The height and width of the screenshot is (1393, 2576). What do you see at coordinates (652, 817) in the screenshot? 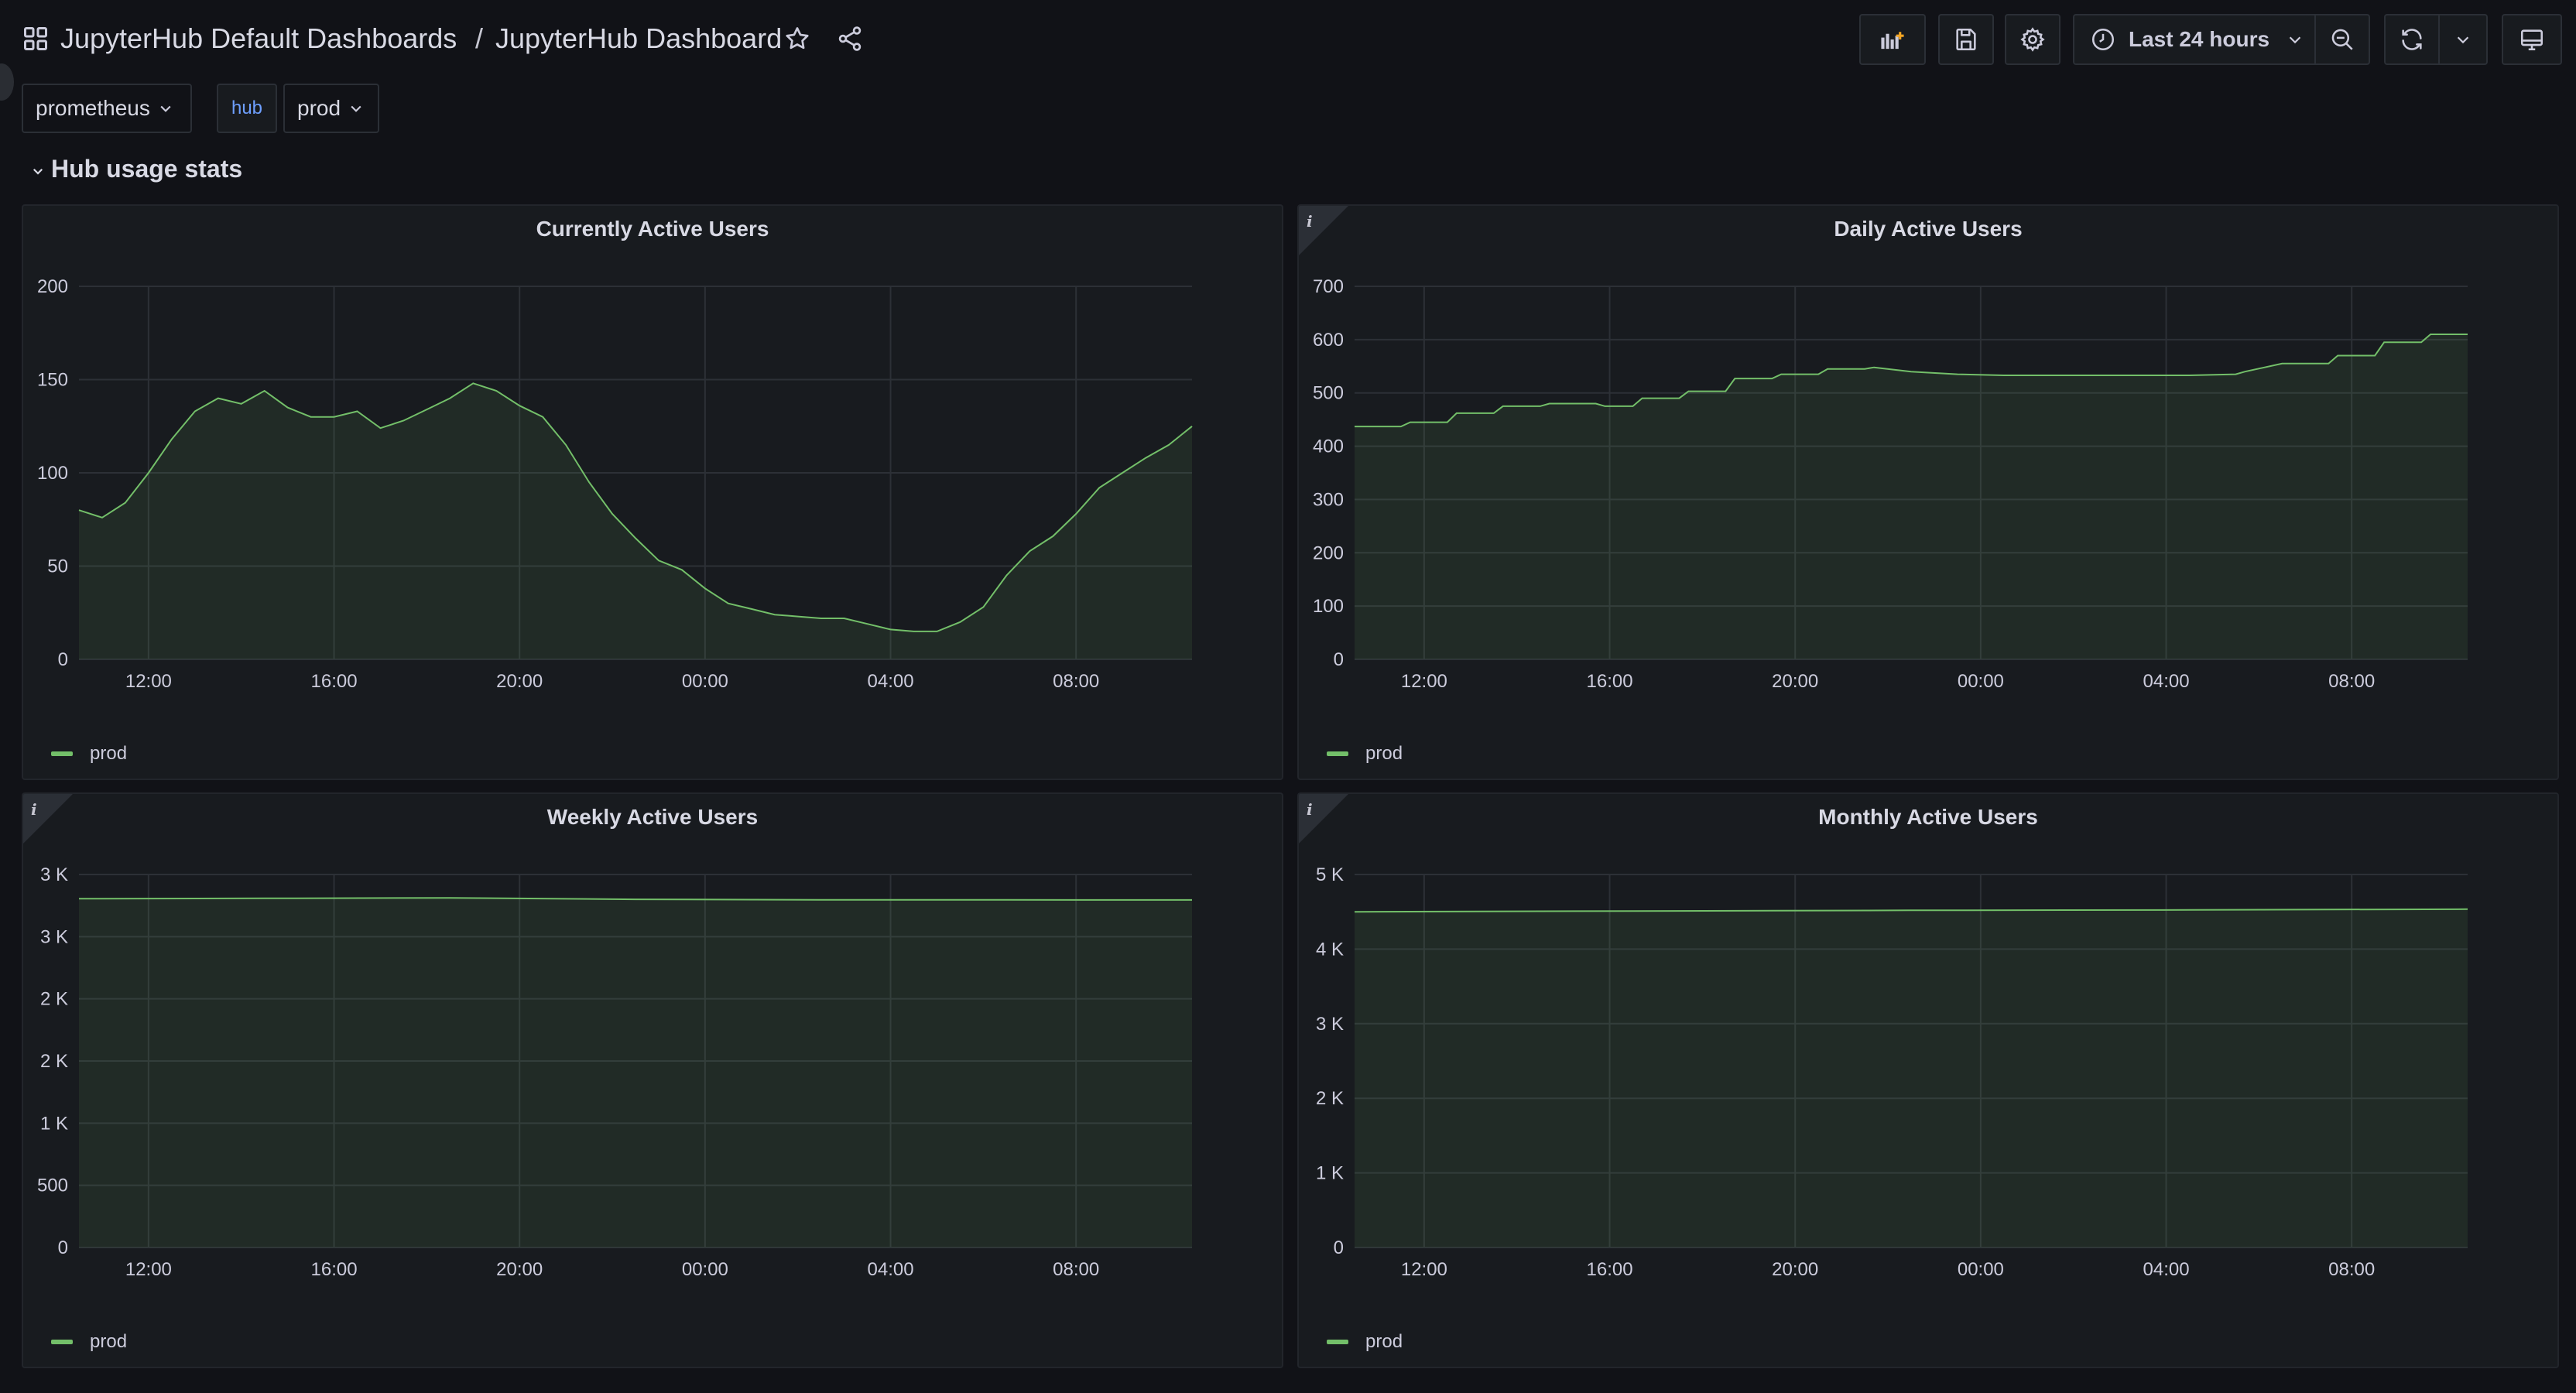
I see `panel-title: Weekly Active Users` at bounding box center [652, 817].